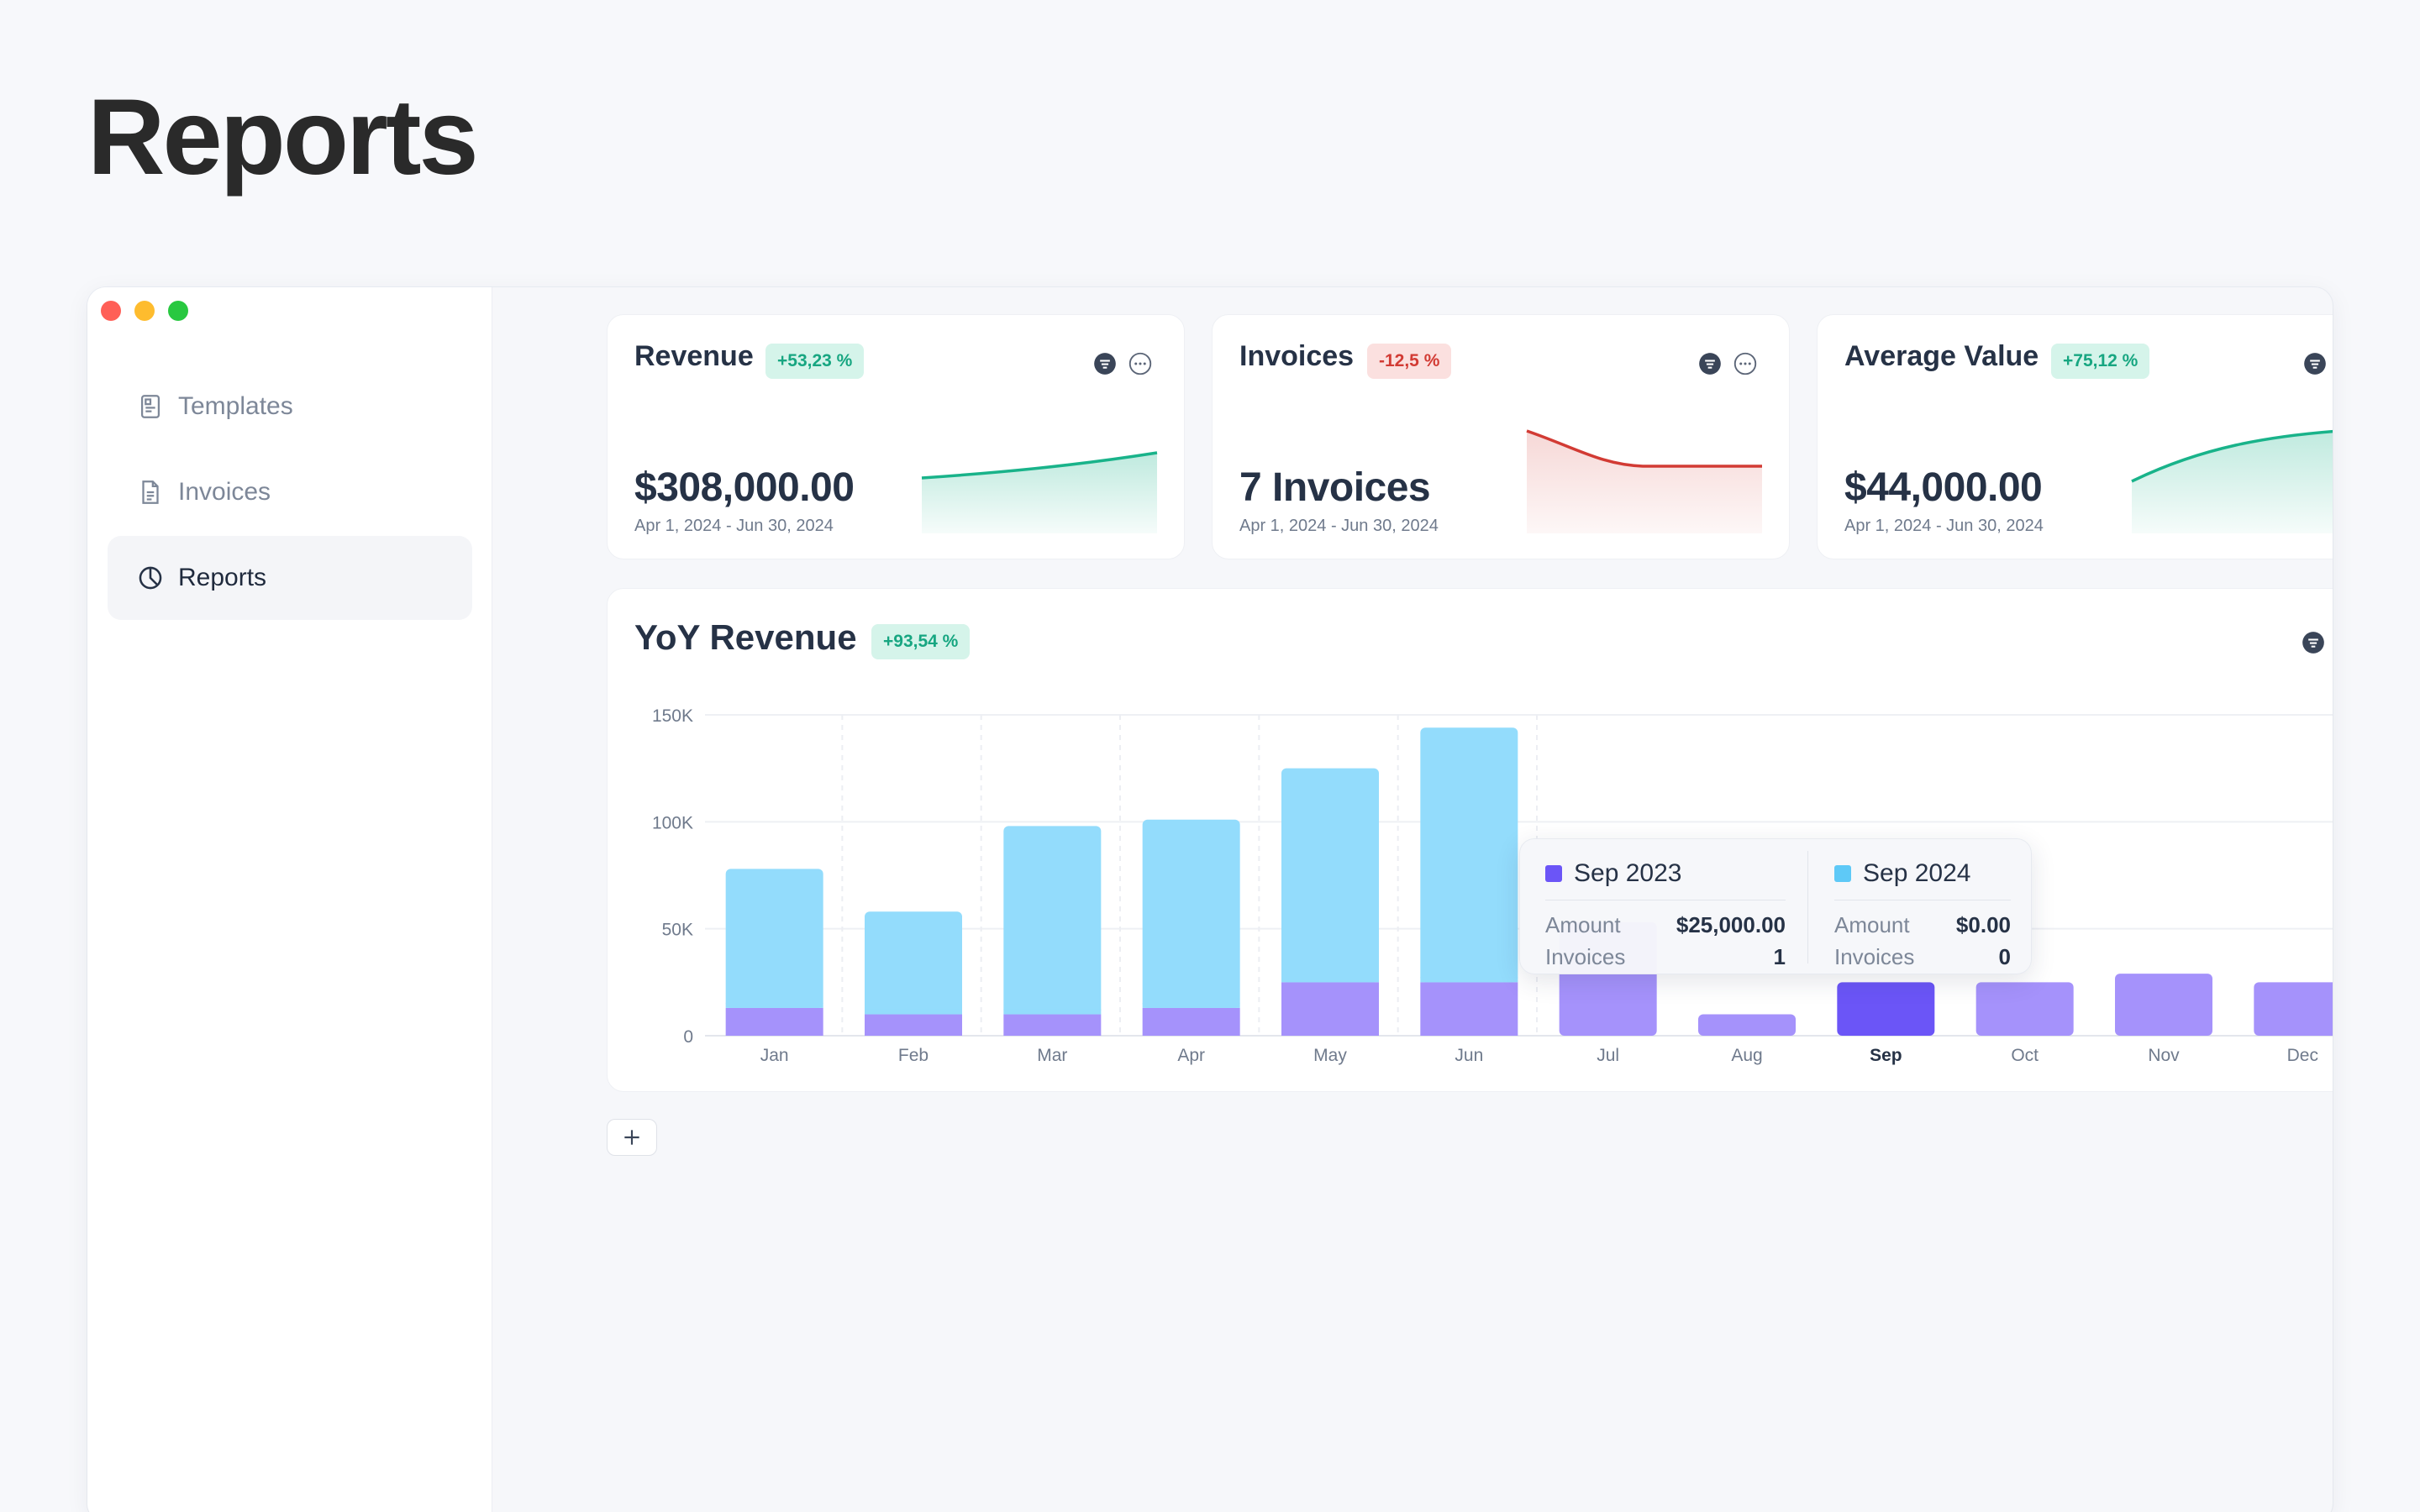  I want to click on window-controls, so click(144, 311).